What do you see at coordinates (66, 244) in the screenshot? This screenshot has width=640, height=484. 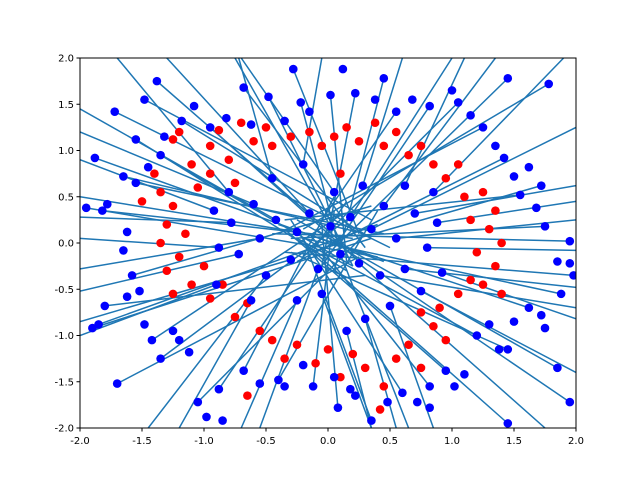 I see `y-tick-label: 0.0` at bounding box center [66, 244].